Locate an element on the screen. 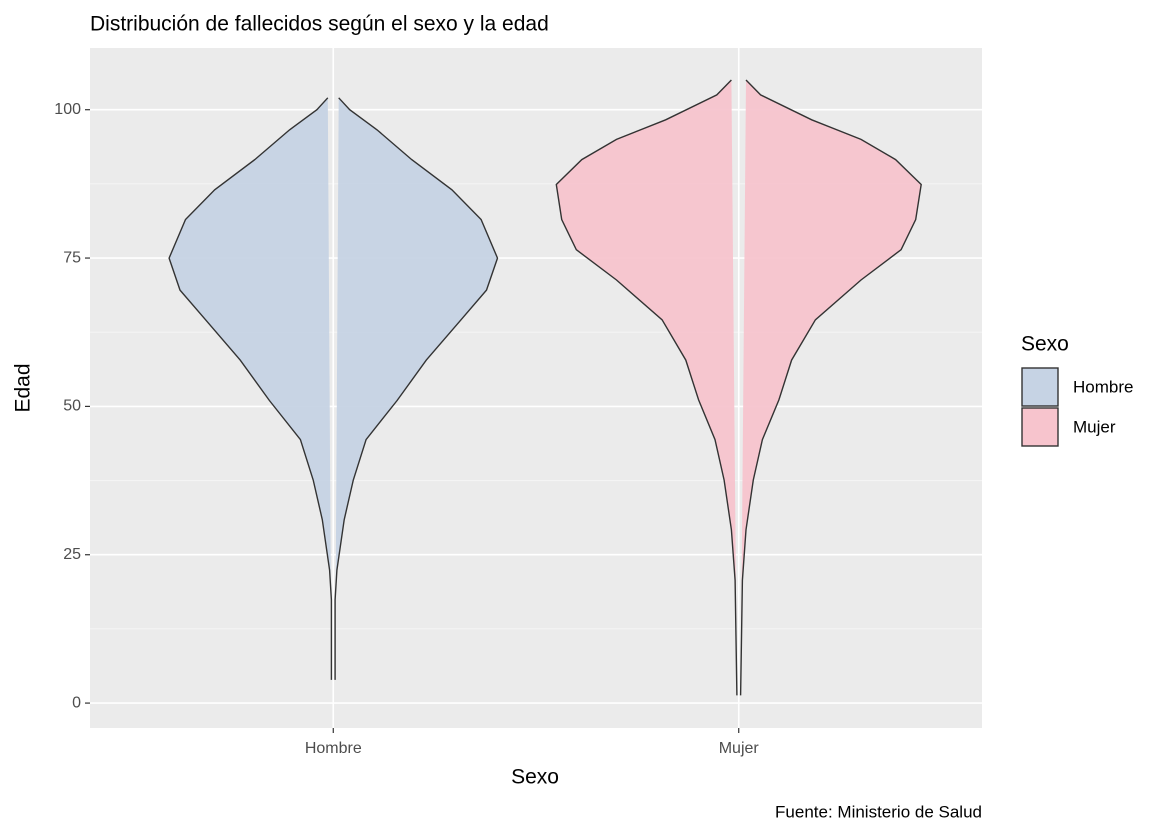 This screenshot has height=836, width=1170. y-tick-label: 0 is located at coordinates (76, 702).